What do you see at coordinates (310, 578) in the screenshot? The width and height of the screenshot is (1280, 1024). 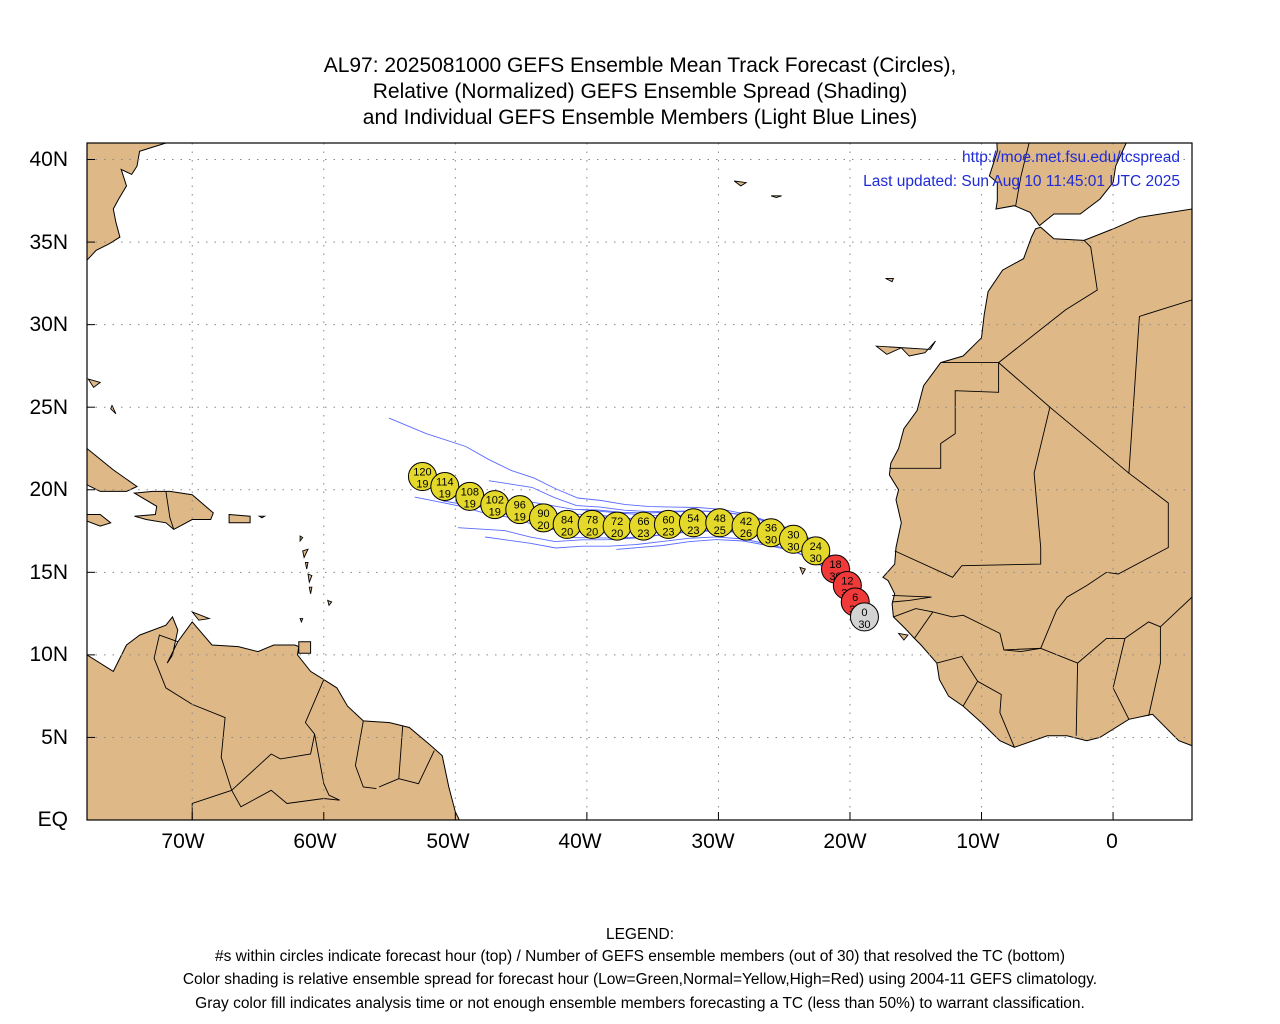 I see `island-lesser-antilles-d` at bounding box center [310, 578].